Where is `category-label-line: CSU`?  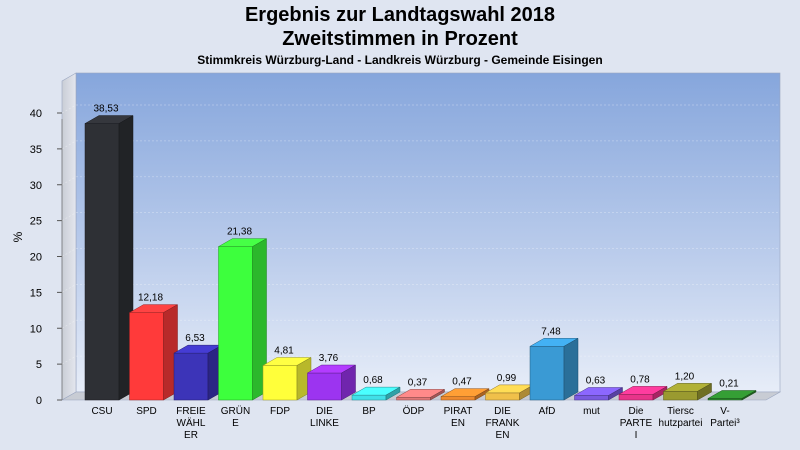 category-label-line: CSU is located at coordinates (101, 411).